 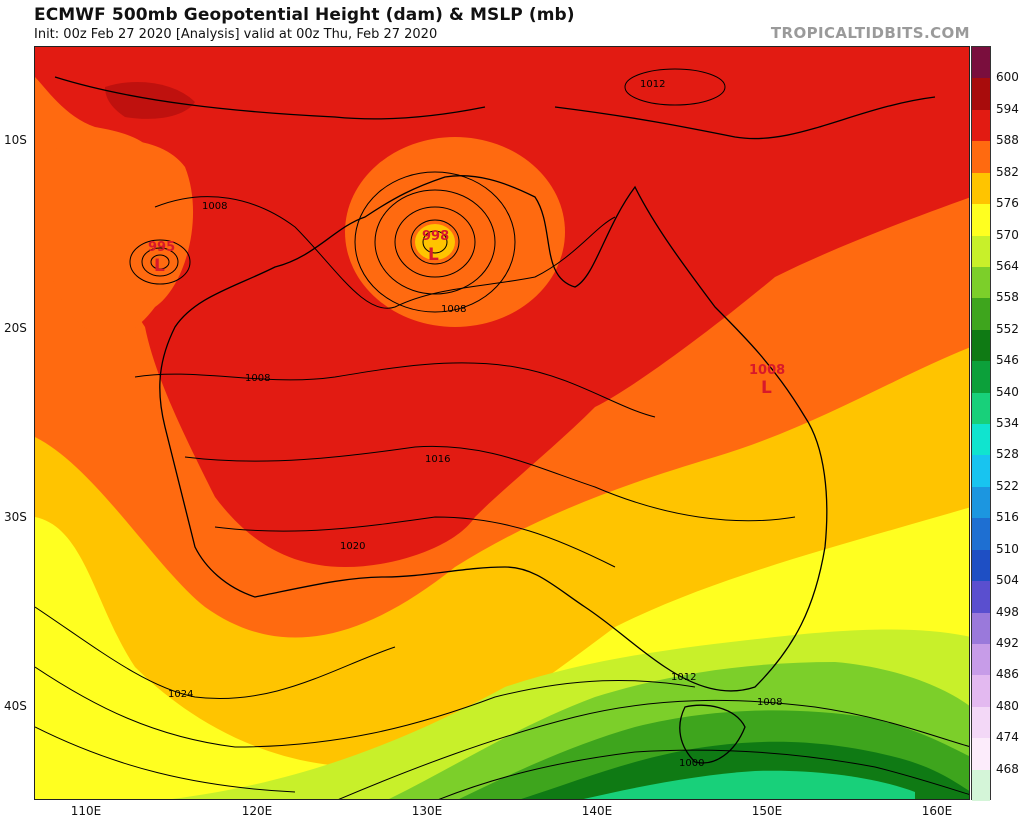 I want to click on colorbar-label: 474, so click(x=1007, y=737).